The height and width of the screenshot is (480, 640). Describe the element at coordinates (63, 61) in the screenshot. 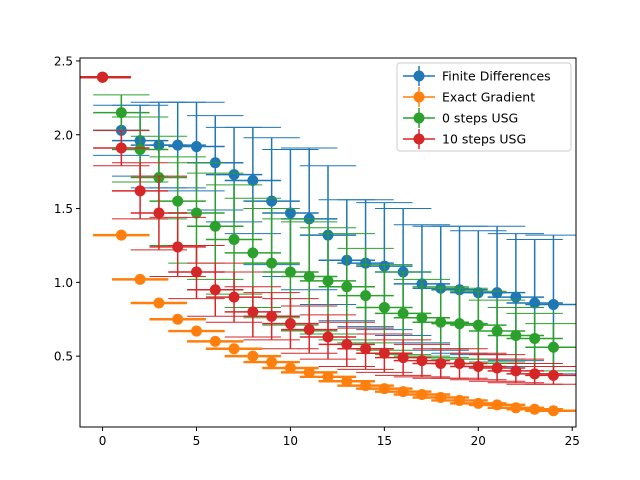

I see `y-tick-label: 2.5` at that location.